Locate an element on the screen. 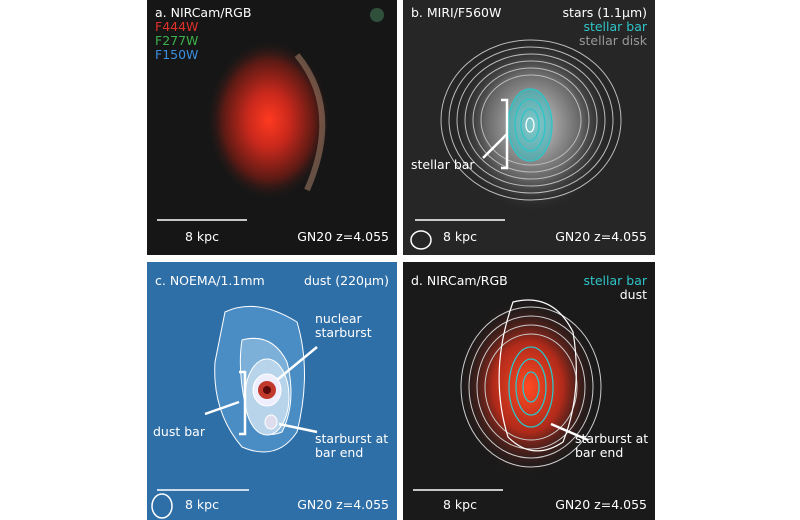 This screenshot has height=520, width=800. annotation: stellar bar is located at coordinates (443, 164).